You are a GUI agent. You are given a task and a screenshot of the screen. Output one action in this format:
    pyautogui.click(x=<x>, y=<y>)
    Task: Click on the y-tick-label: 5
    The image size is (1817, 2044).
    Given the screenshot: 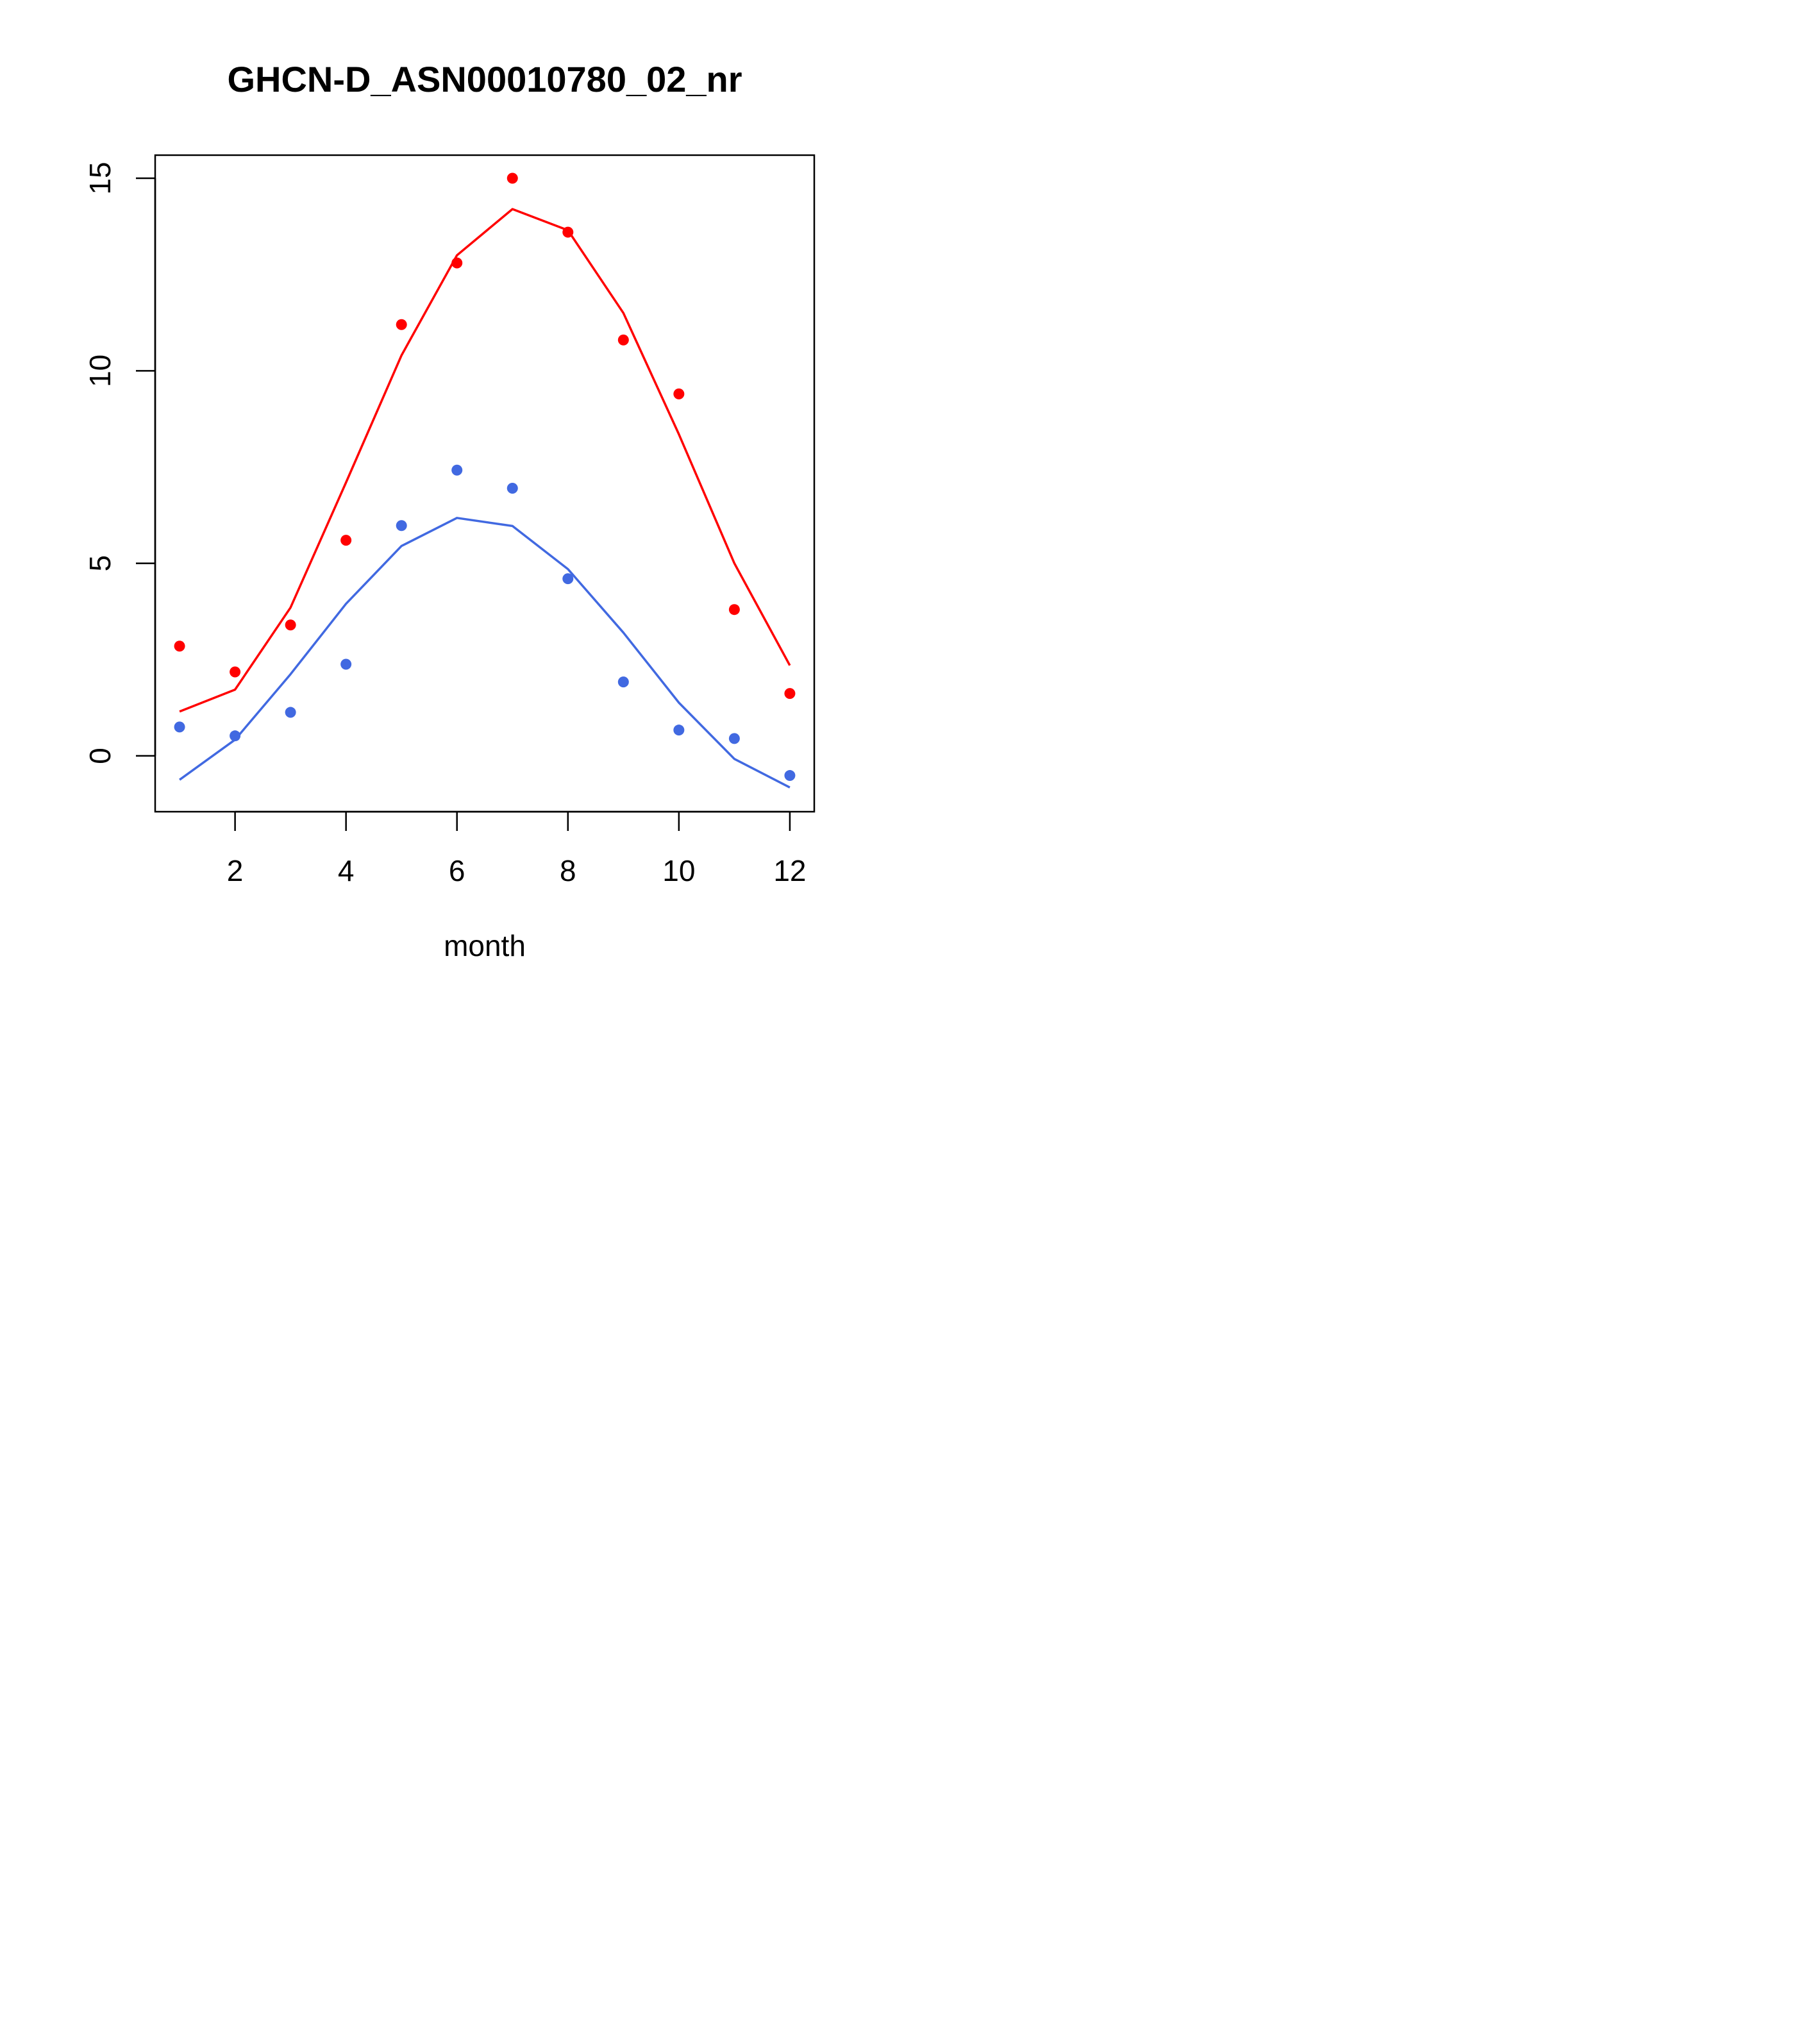 What is the action you would take?
    pyautogui.click(x=100, y=563)
    